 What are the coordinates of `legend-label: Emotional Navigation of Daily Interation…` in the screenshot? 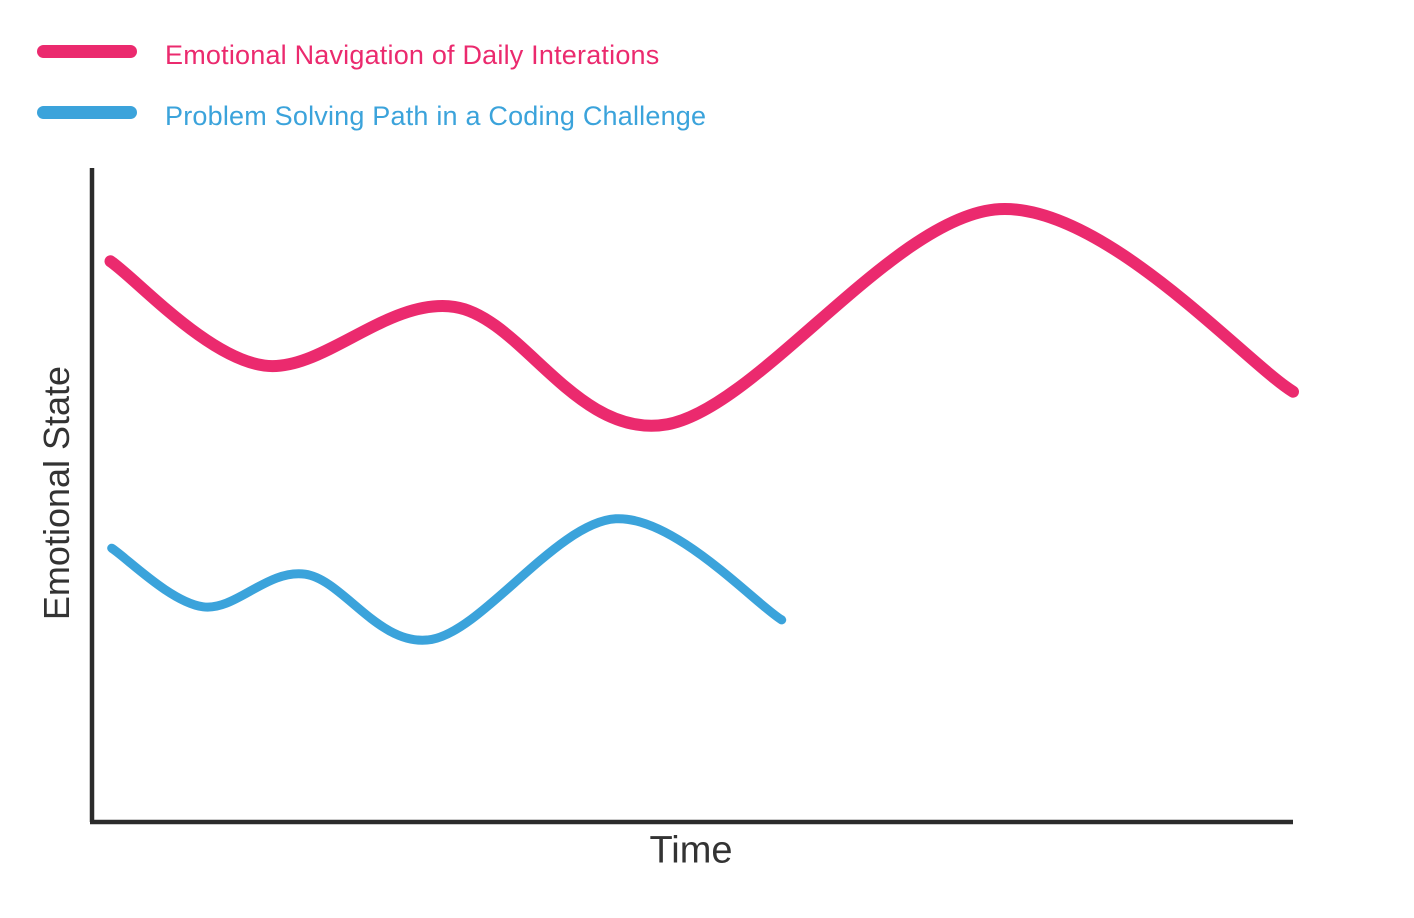 It's located at (412, 55).